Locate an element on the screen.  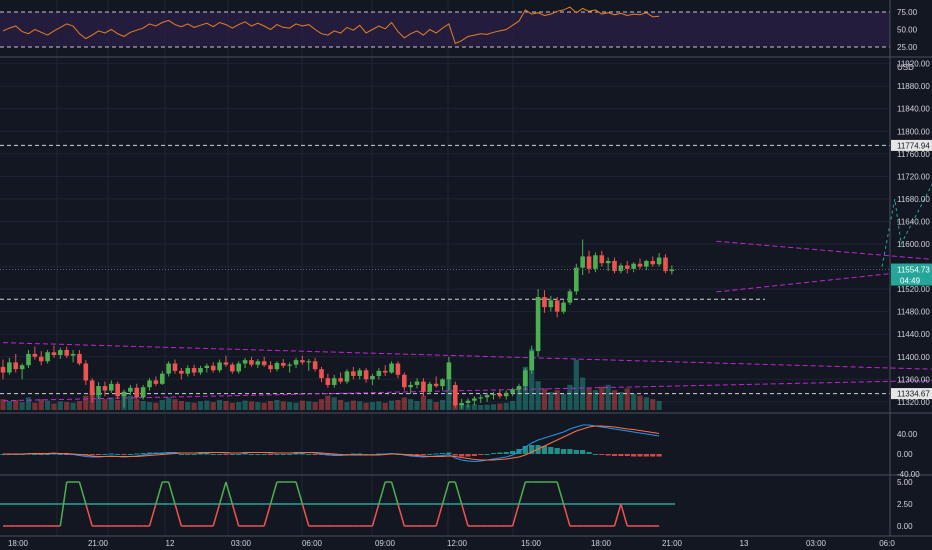
projection-path is located at coordinates (906, 169).